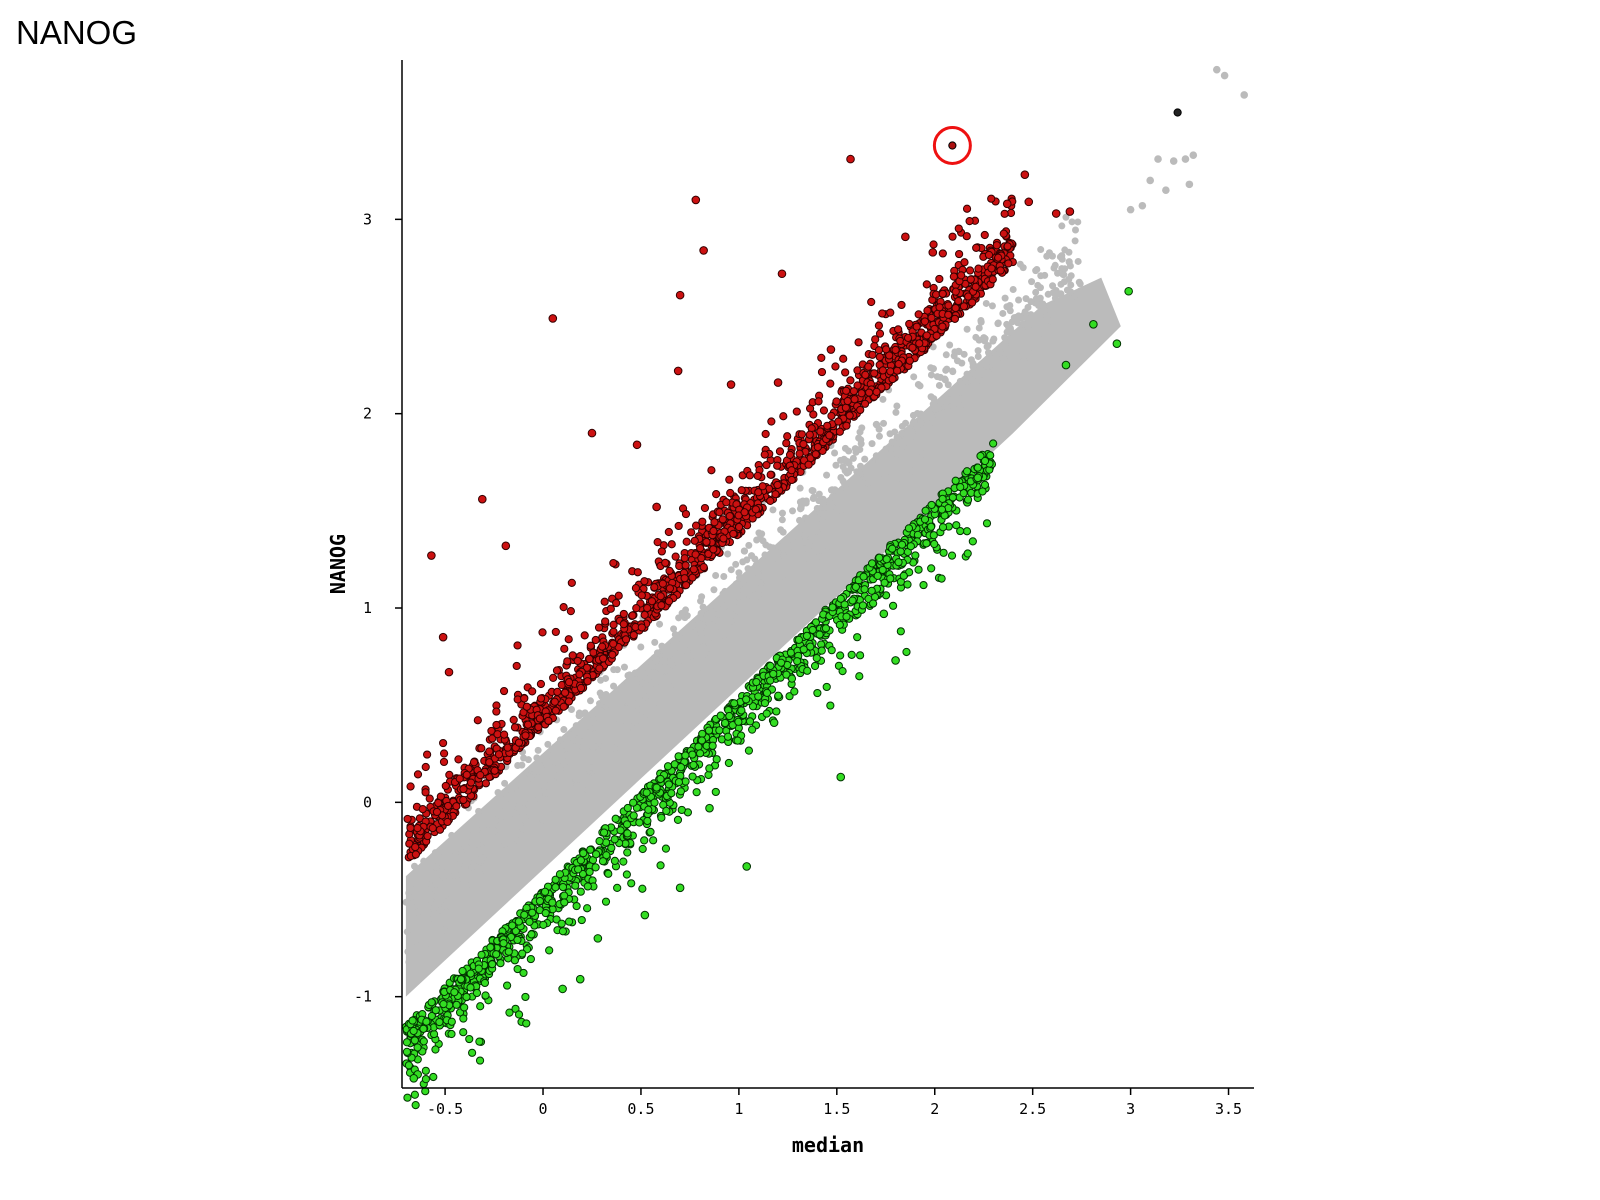 The width and height of the screenshot is (1600, 1200). Describe the element at coordinates (543, 1109) in the screenshot. I see `x-tick-label: 0` at that location.